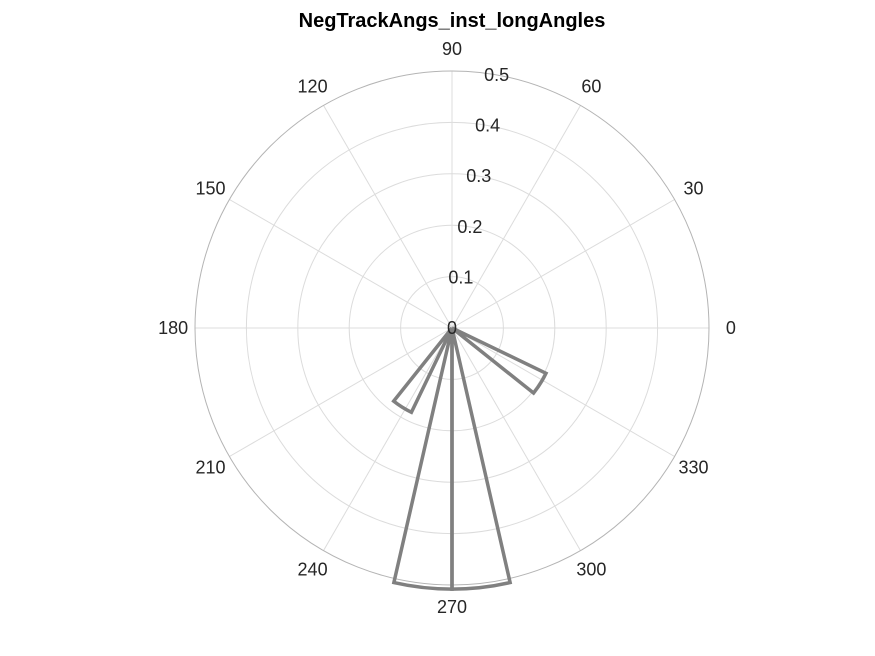 The width and height of the screenshot is (875, 656). What do you see at coordinates (591, 569) in the screenshot?
I see `theta-tick-label: 300` at bounding box center [591, 569].